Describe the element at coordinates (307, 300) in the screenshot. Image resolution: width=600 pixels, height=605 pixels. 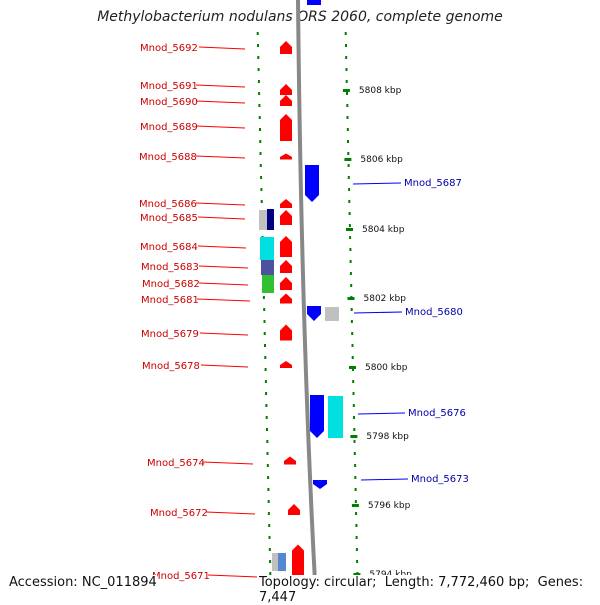
I see `genome-backbone` at that location.